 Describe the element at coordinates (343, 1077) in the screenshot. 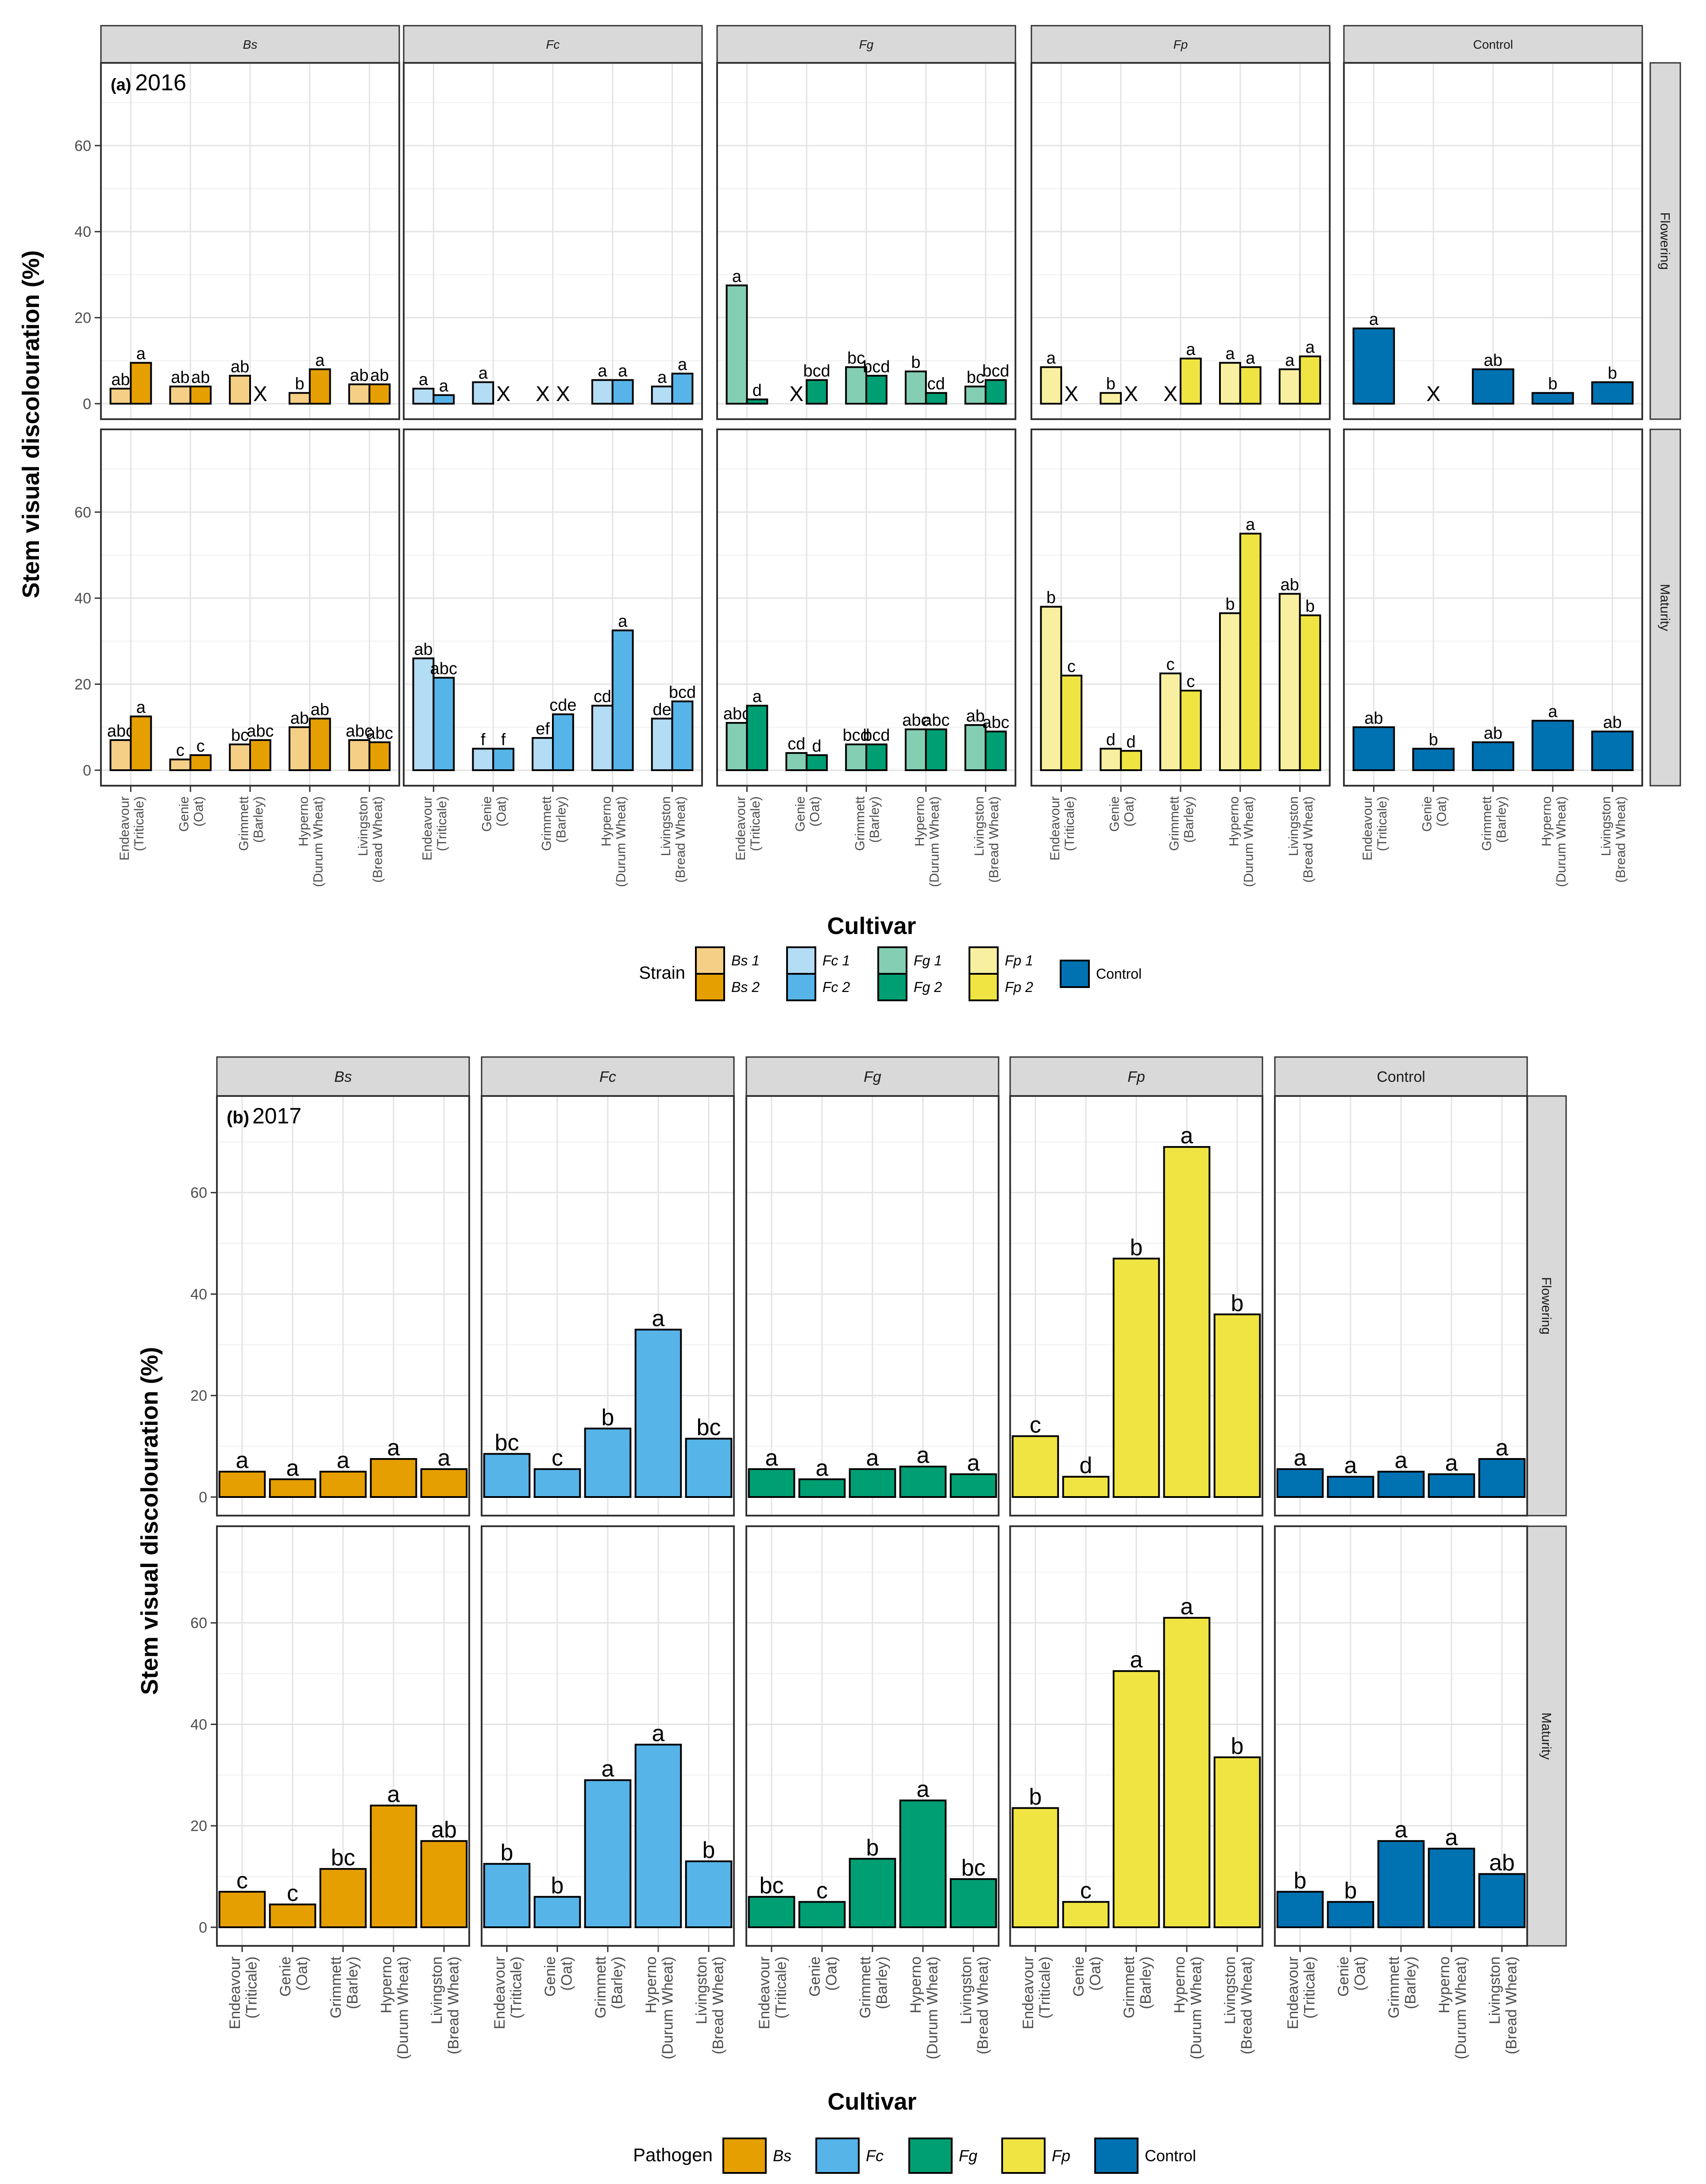

I see `facet-strip-label-bs: Bs` at that location.